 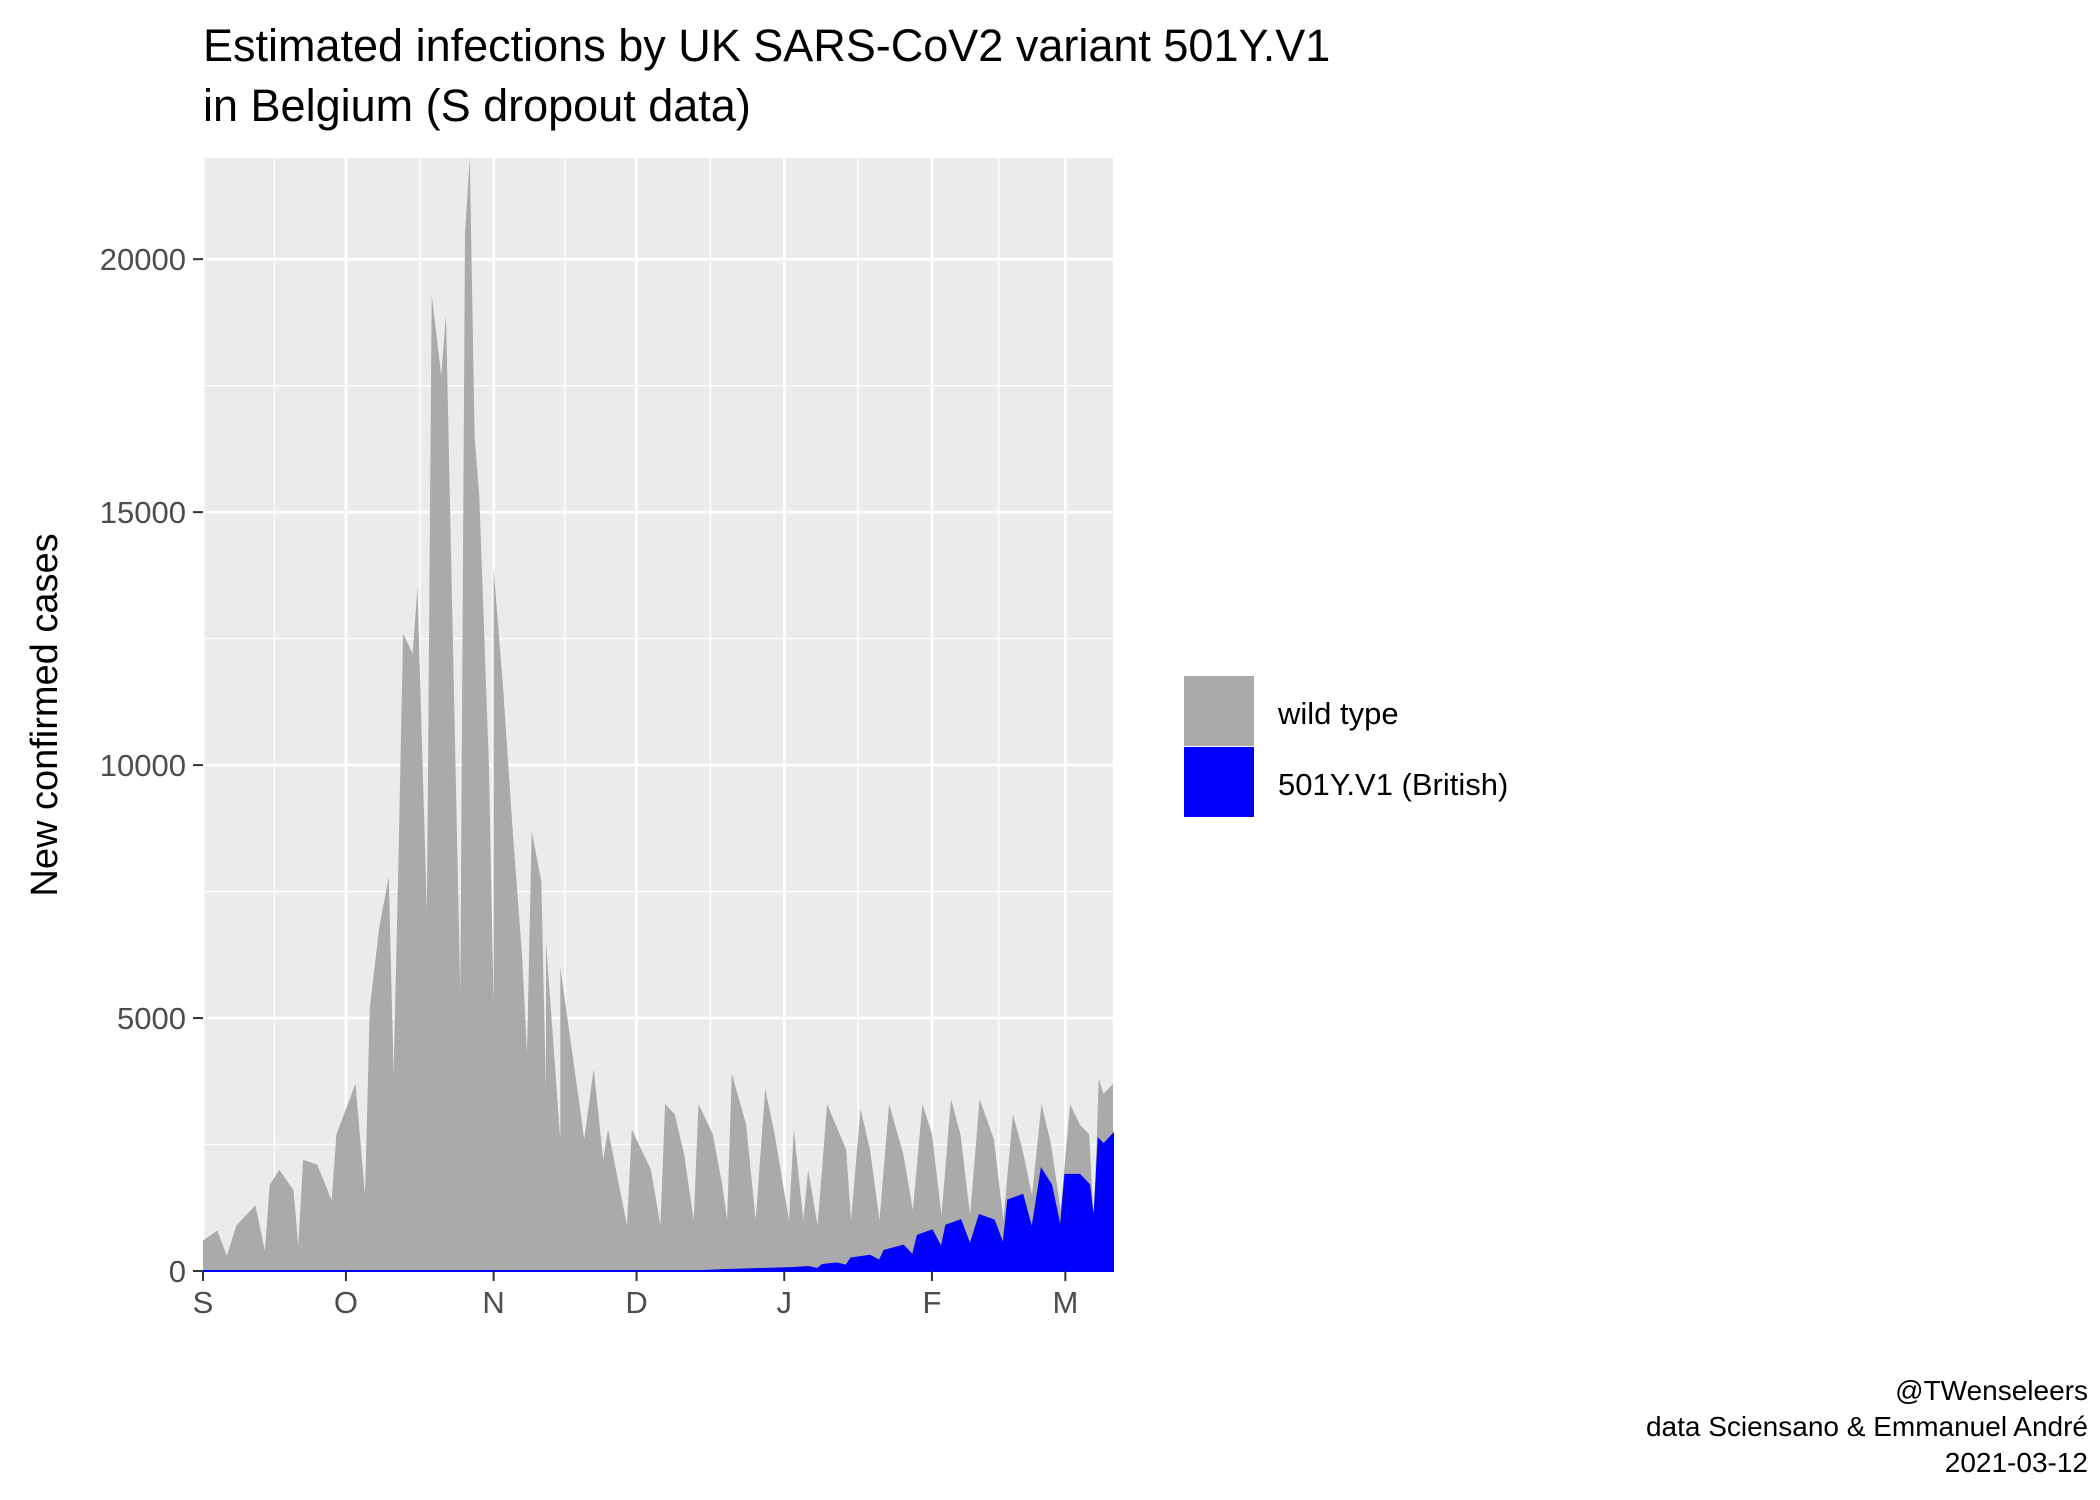 What do you see at coordinates (143, 765) in the screenshot?
I see `y-tick-label: 10000` at bounding box center [143, 765].